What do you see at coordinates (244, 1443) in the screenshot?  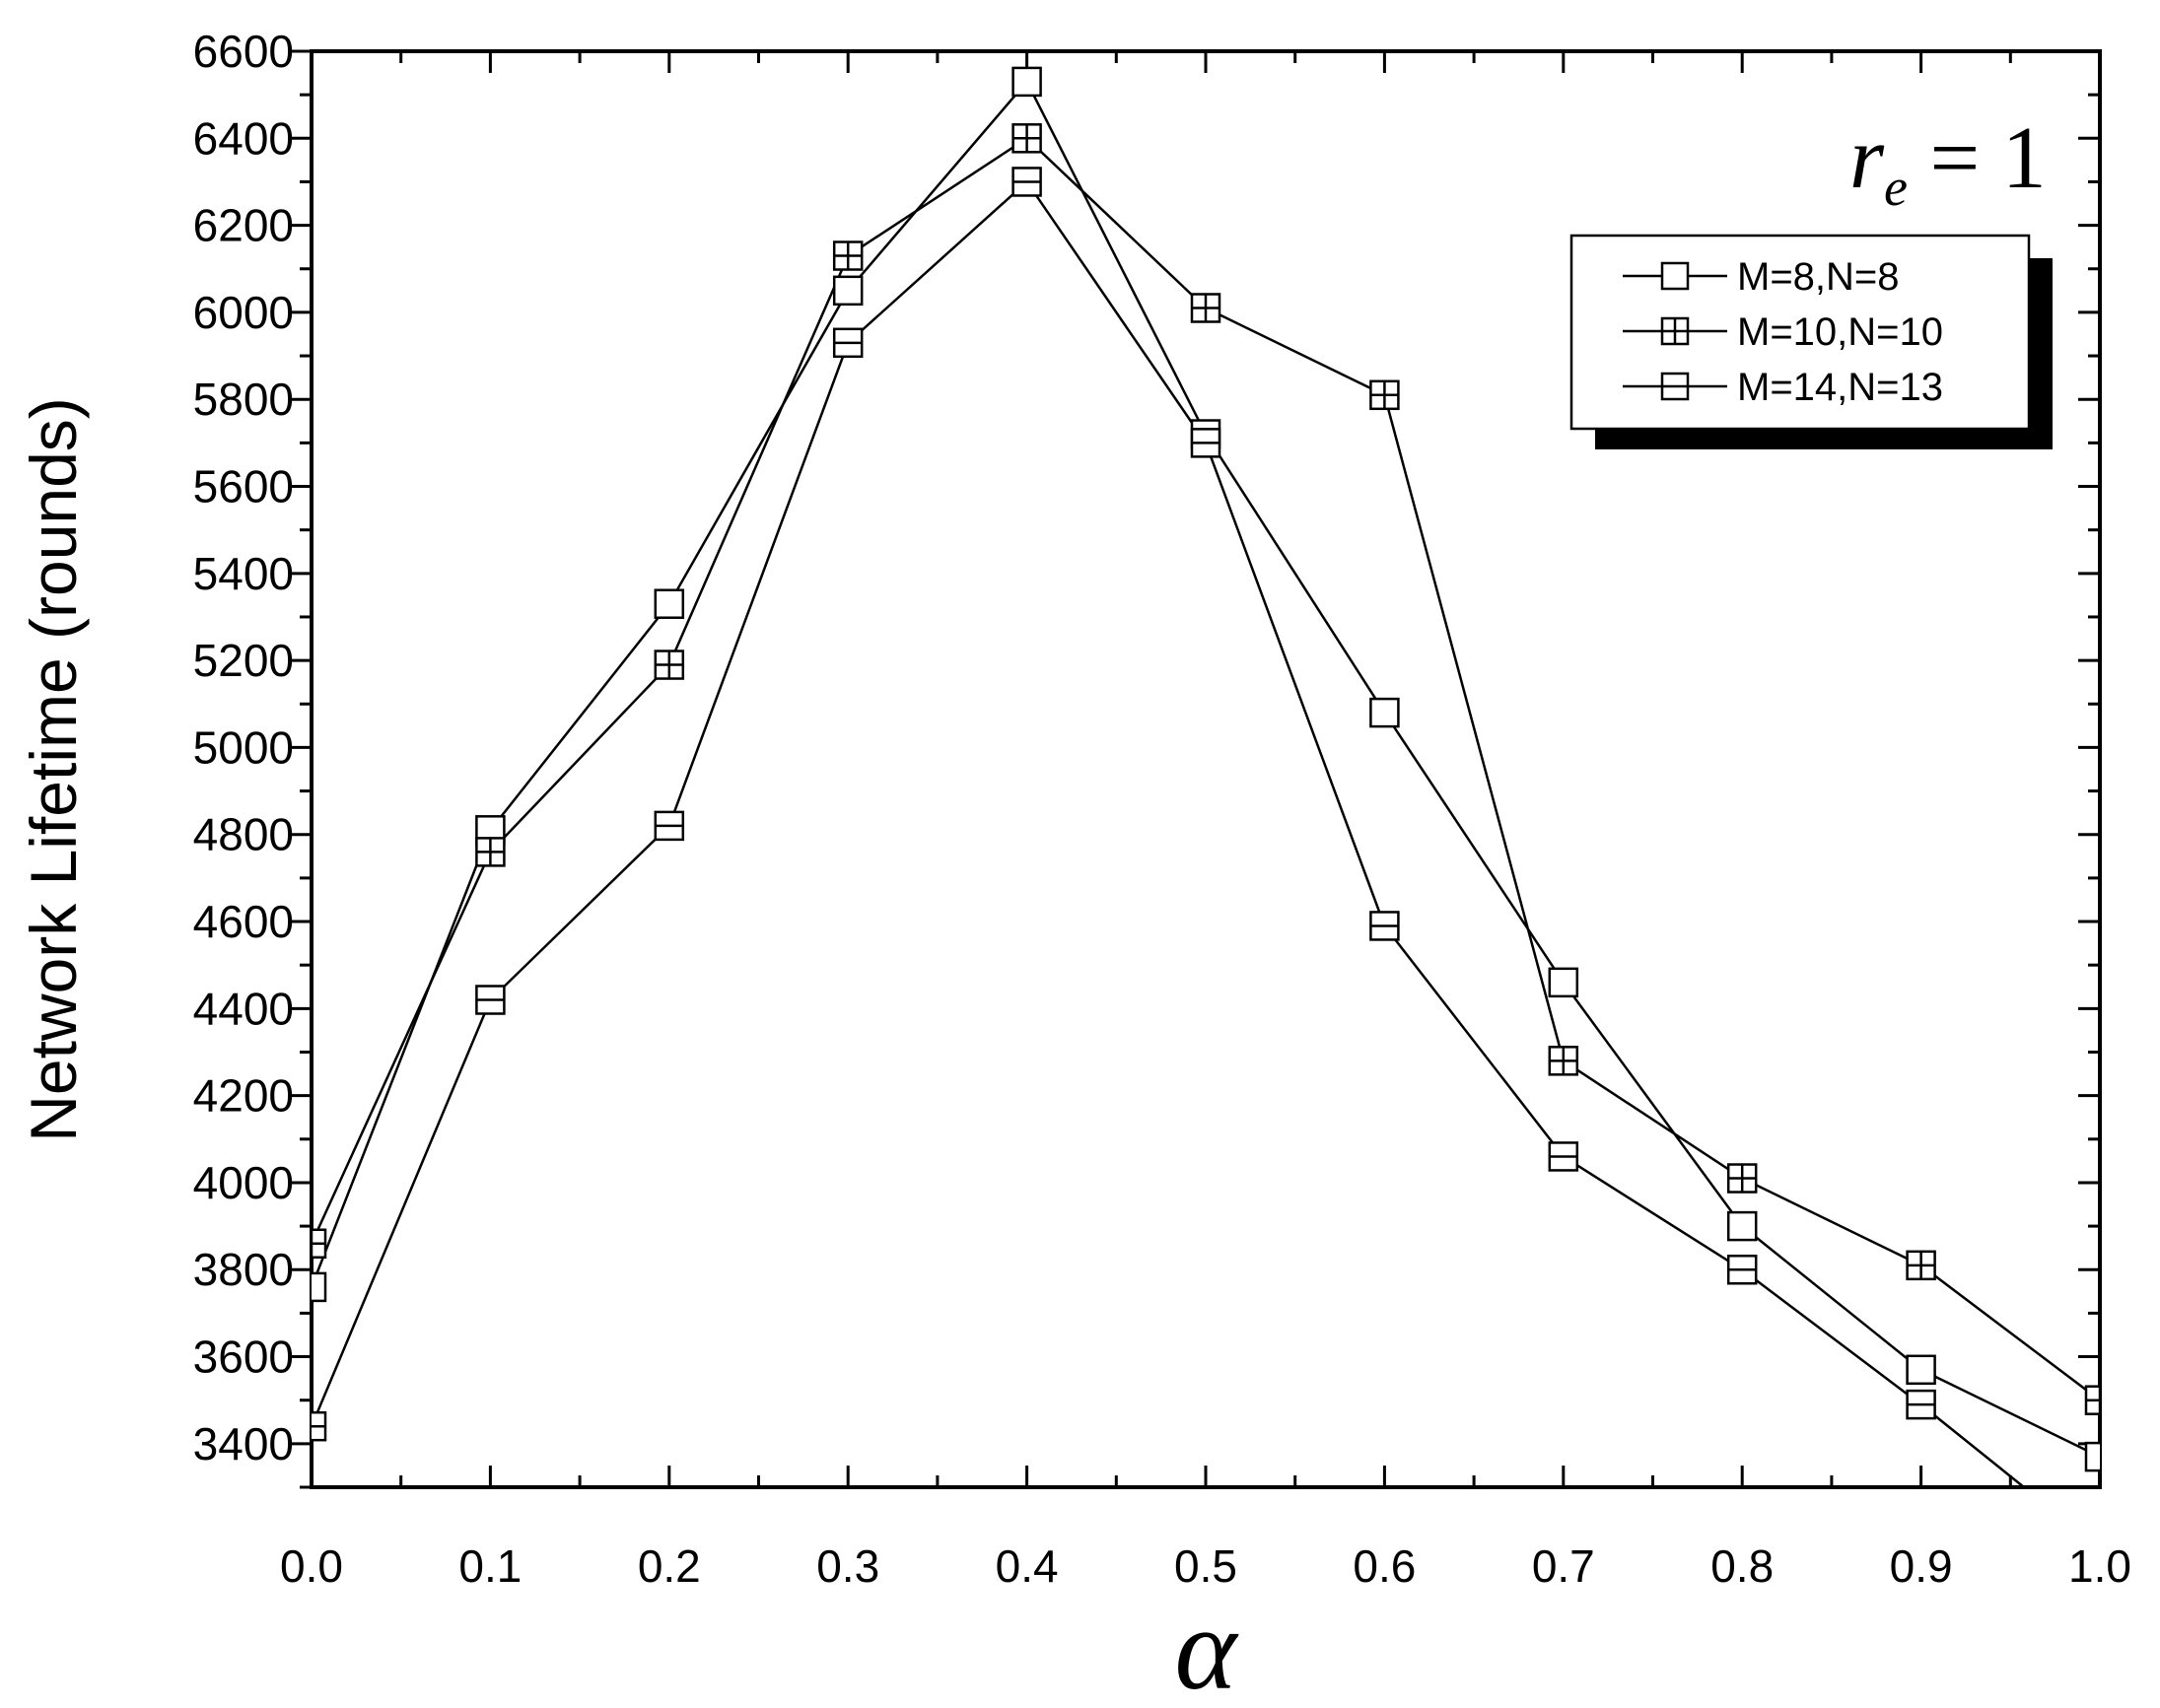 I see `y-tick-label: 3400` at bounding box center [244, 1443].